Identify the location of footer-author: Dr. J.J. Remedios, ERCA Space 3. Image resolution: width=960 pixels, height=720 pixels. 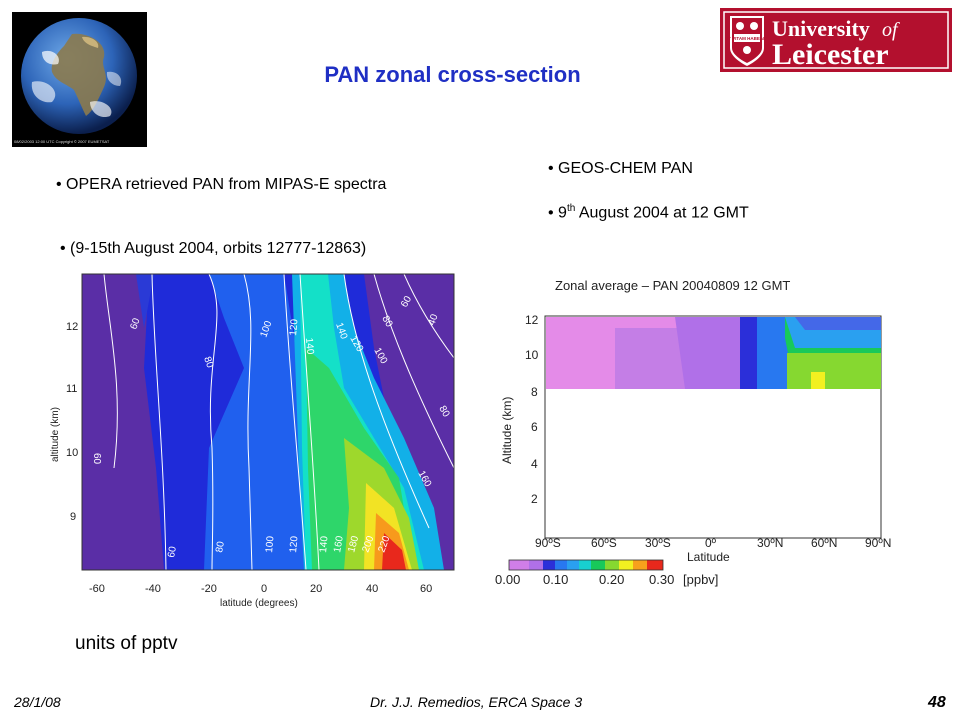
(476, 702).